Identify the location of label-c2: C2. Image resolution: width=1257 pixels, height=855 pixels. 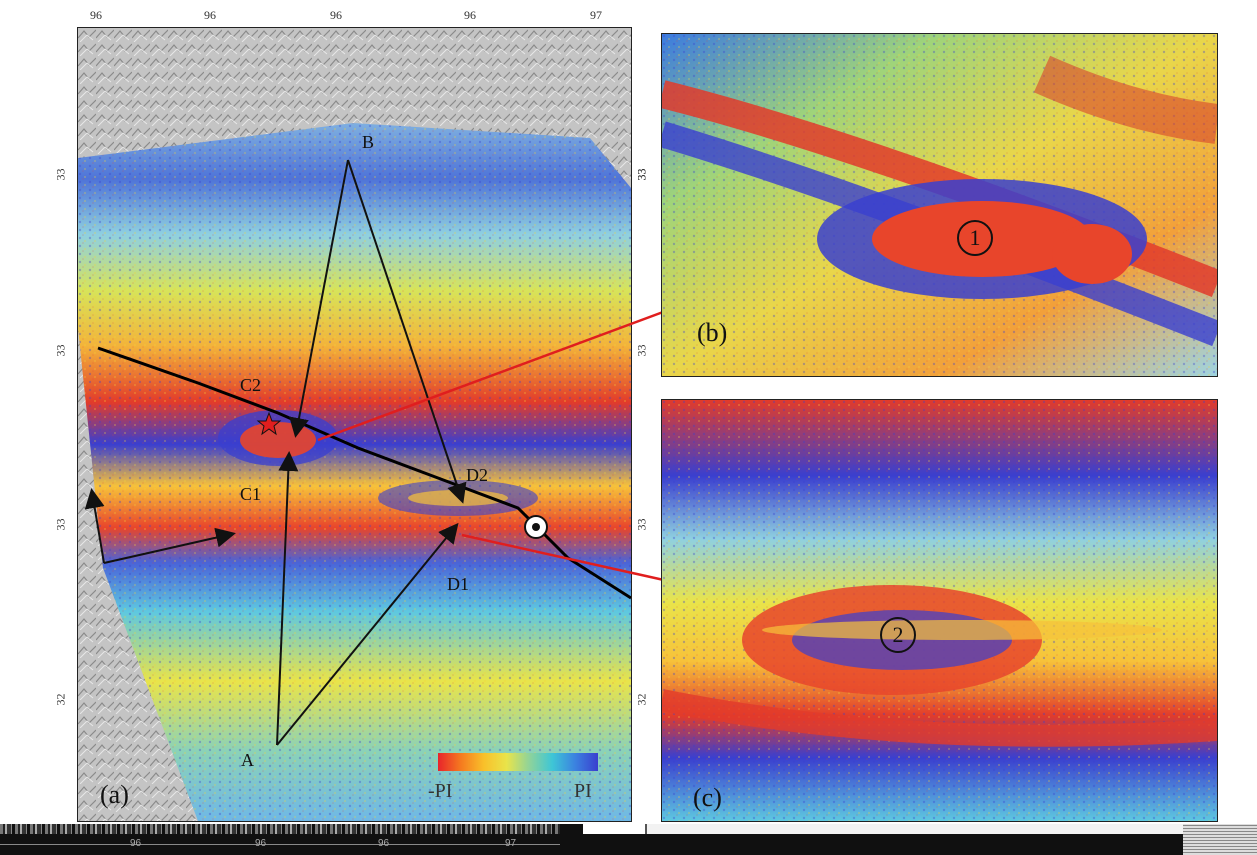
(251, 385).